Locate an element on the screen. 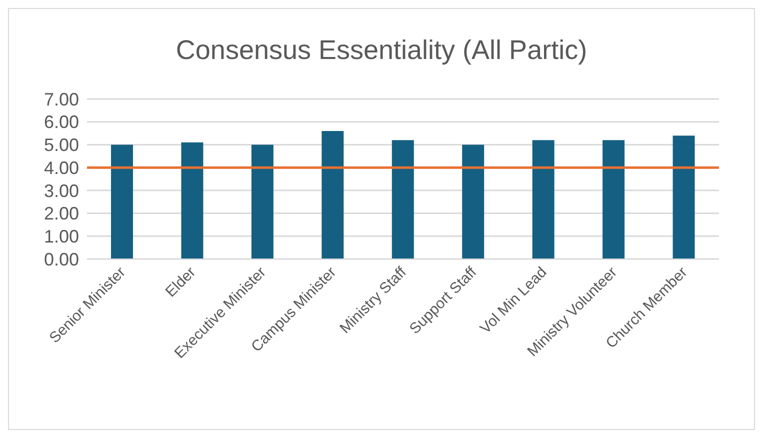  y-tick-label: 6.00 is located at coordinates (61, 122).